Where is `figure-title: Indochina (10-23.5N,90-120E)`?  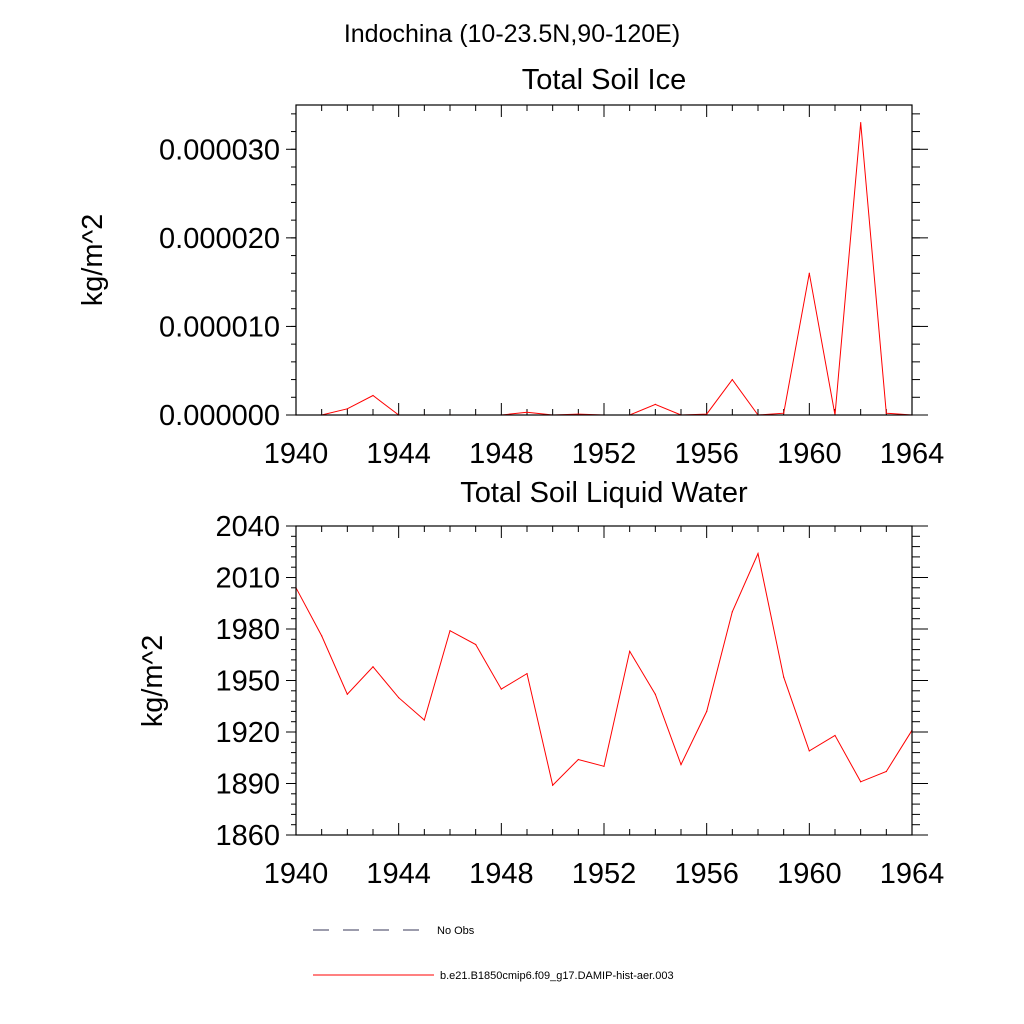
figure-title: Indochina (10-23.5N,90-120E) is located at coordinates (512, 34).